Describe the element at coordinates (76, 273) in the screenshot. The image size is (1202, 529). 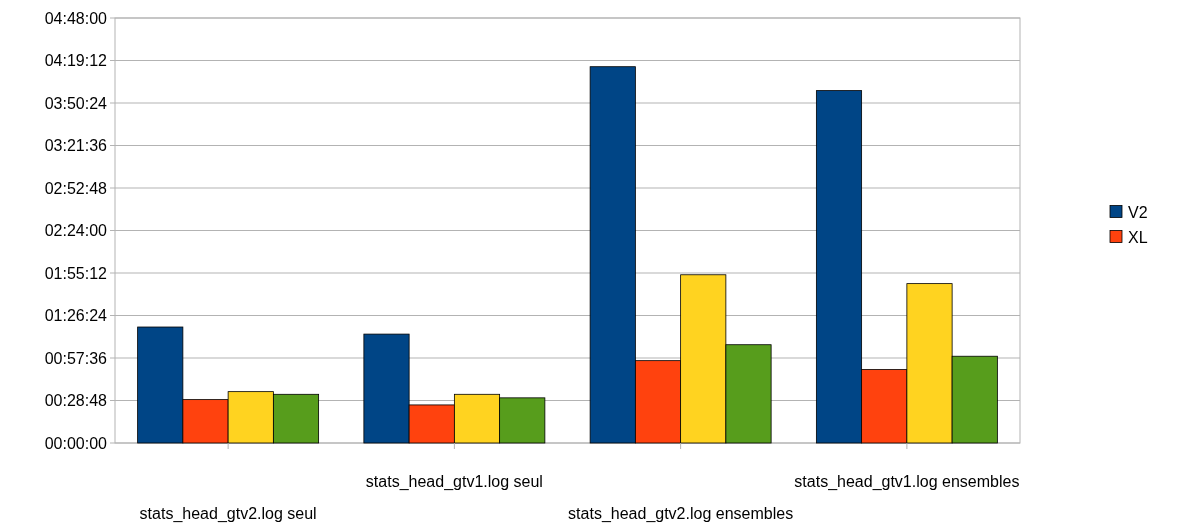
I see `y-tick-label: 01:55:12` at that location.